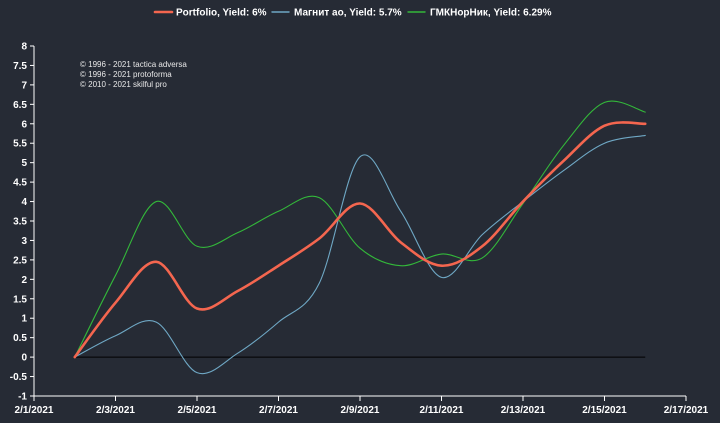 This screenshot has height=423, width=720. What do you see at coordinates (442, 410) in the screenshot?
I see `x-tick-label: 2/11/2021` at bounding box center [442, 410].